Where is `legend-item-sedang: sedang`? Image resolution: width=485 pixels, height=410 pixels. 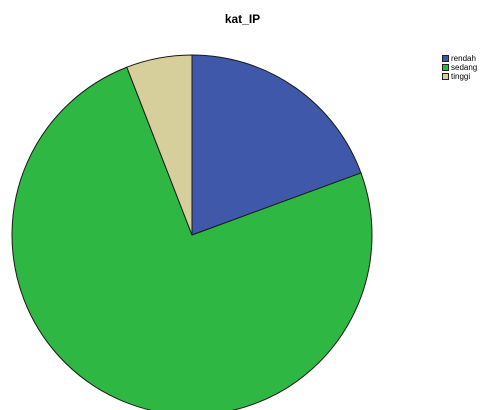 legend-item-sedang: sedang is located at coordinates (463, 67).